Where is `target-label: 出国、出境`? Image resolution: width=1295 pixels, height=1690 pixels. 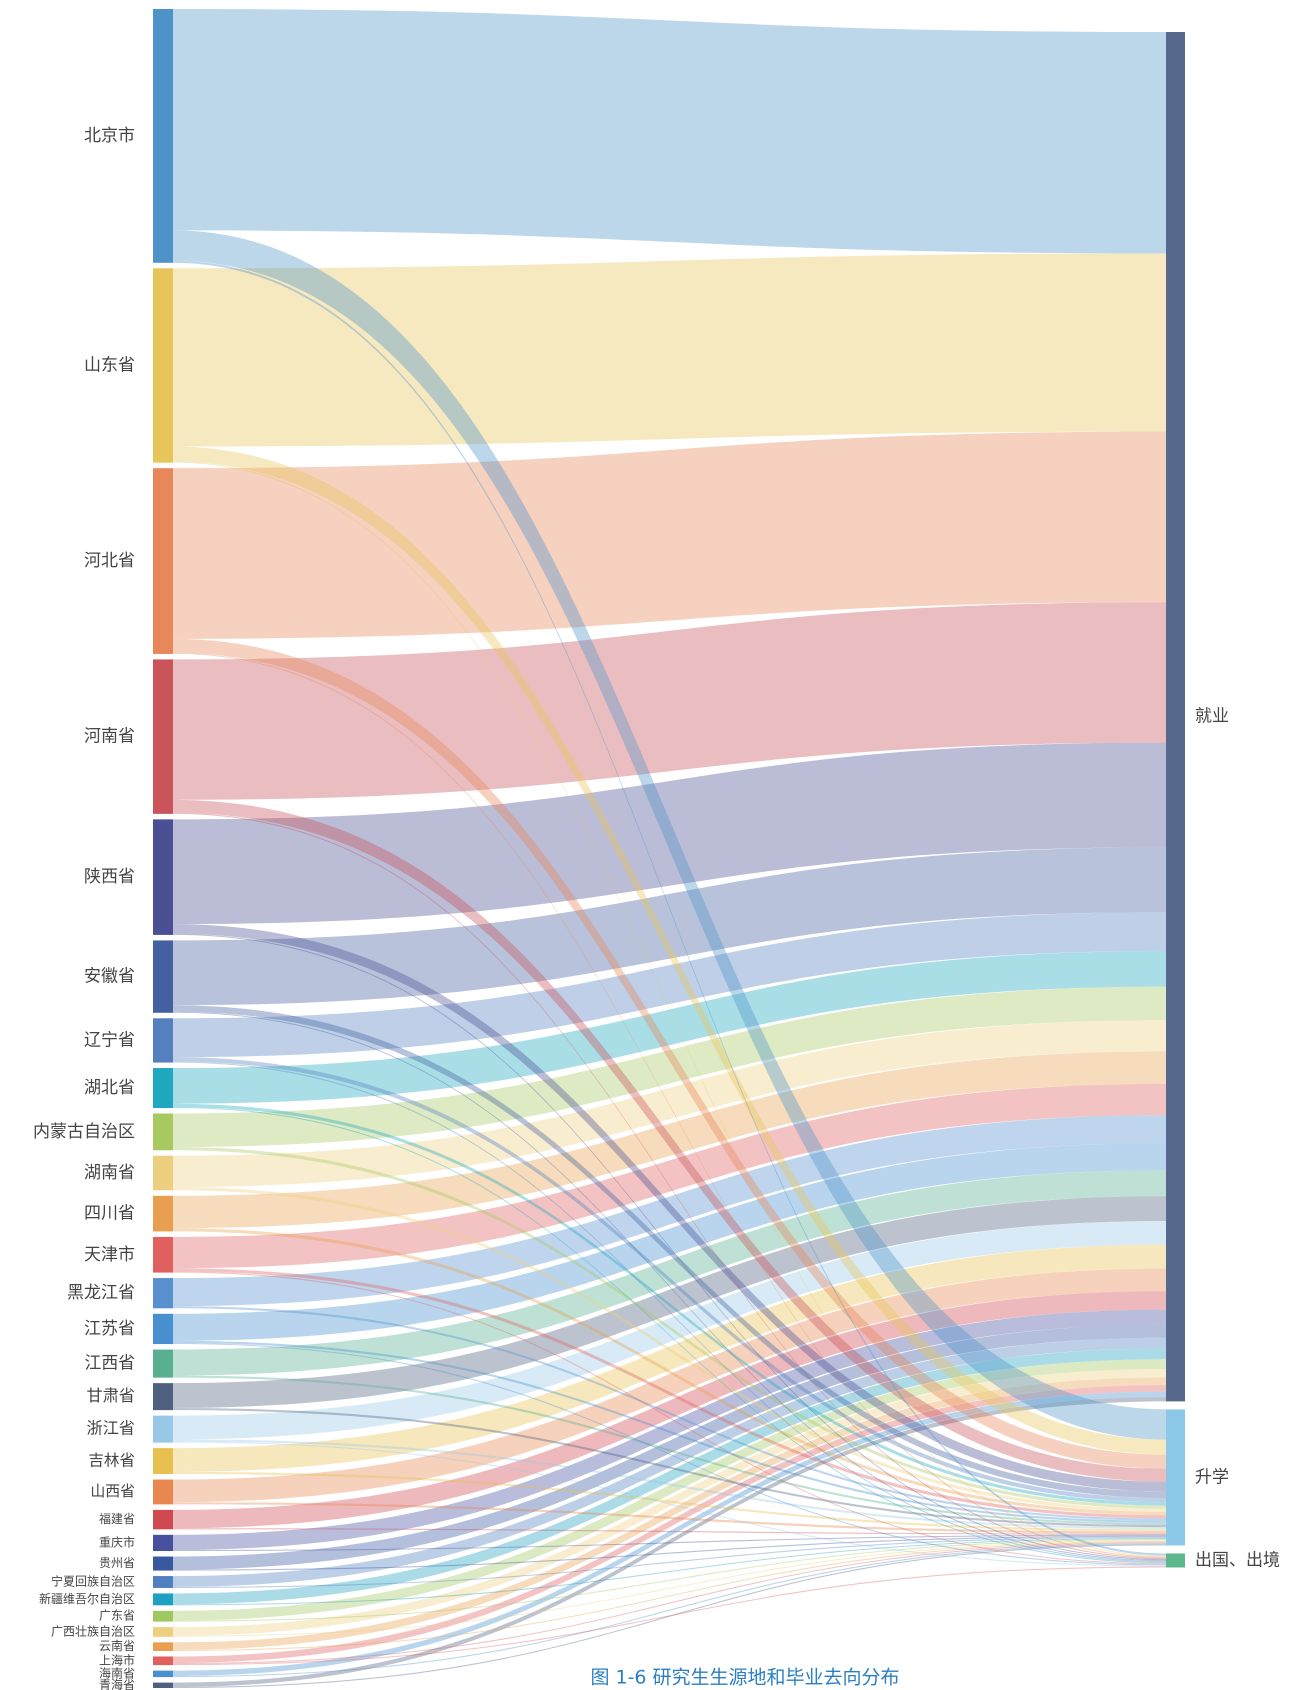
target-label: 出国、出境 is located at coordinates (1237, 1560).